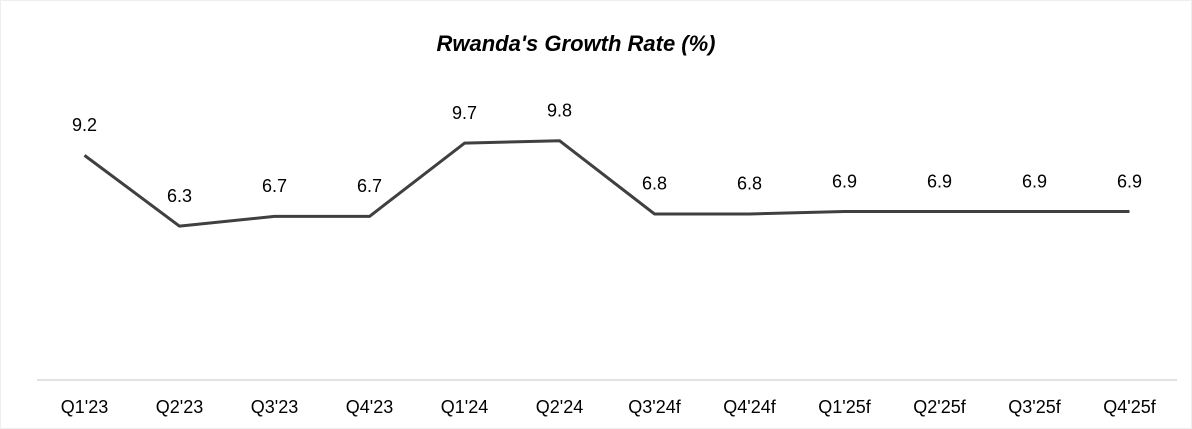 This screenshot has width=1192, height=429. I want to click on x-tick-label: Q1'24, so click(464, 407).